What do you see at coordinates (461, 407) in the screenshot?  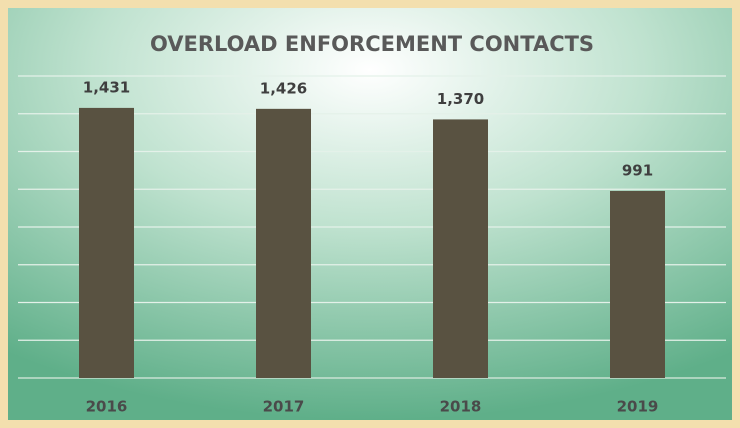 I see `x-tick-label: 2018` at bounding box center [461, 407].